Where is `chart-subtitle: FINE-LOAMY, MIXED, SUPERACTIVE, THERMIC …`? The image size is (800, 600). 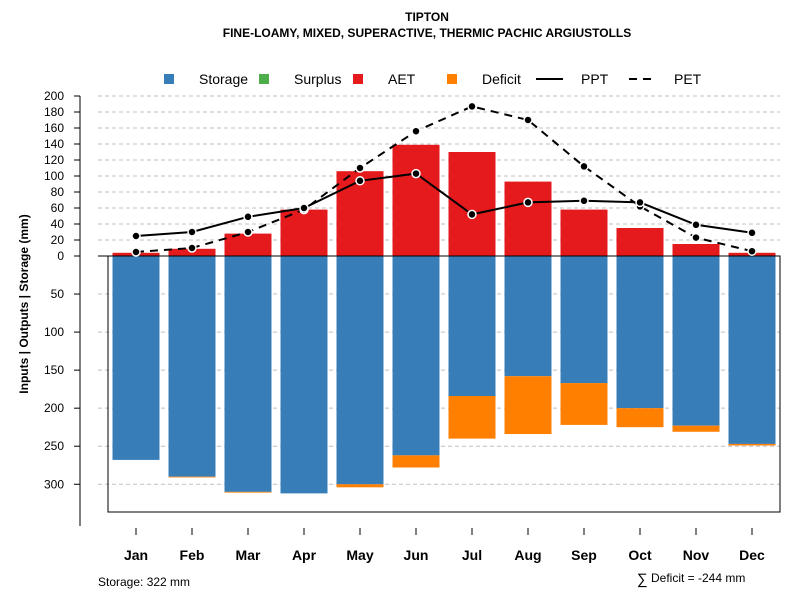
chart-subtitle: FINE-LOAMY, MIXED, SUPERACTIVE, THERMIC … is located at coordinates (427, 33).